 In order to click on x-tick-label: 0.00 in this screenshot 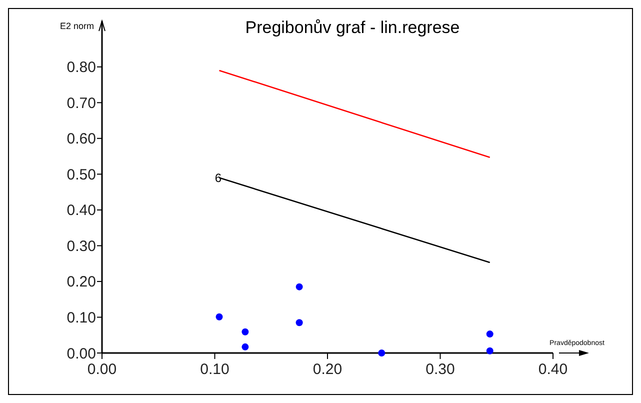, I will do `click(102, 369)`.